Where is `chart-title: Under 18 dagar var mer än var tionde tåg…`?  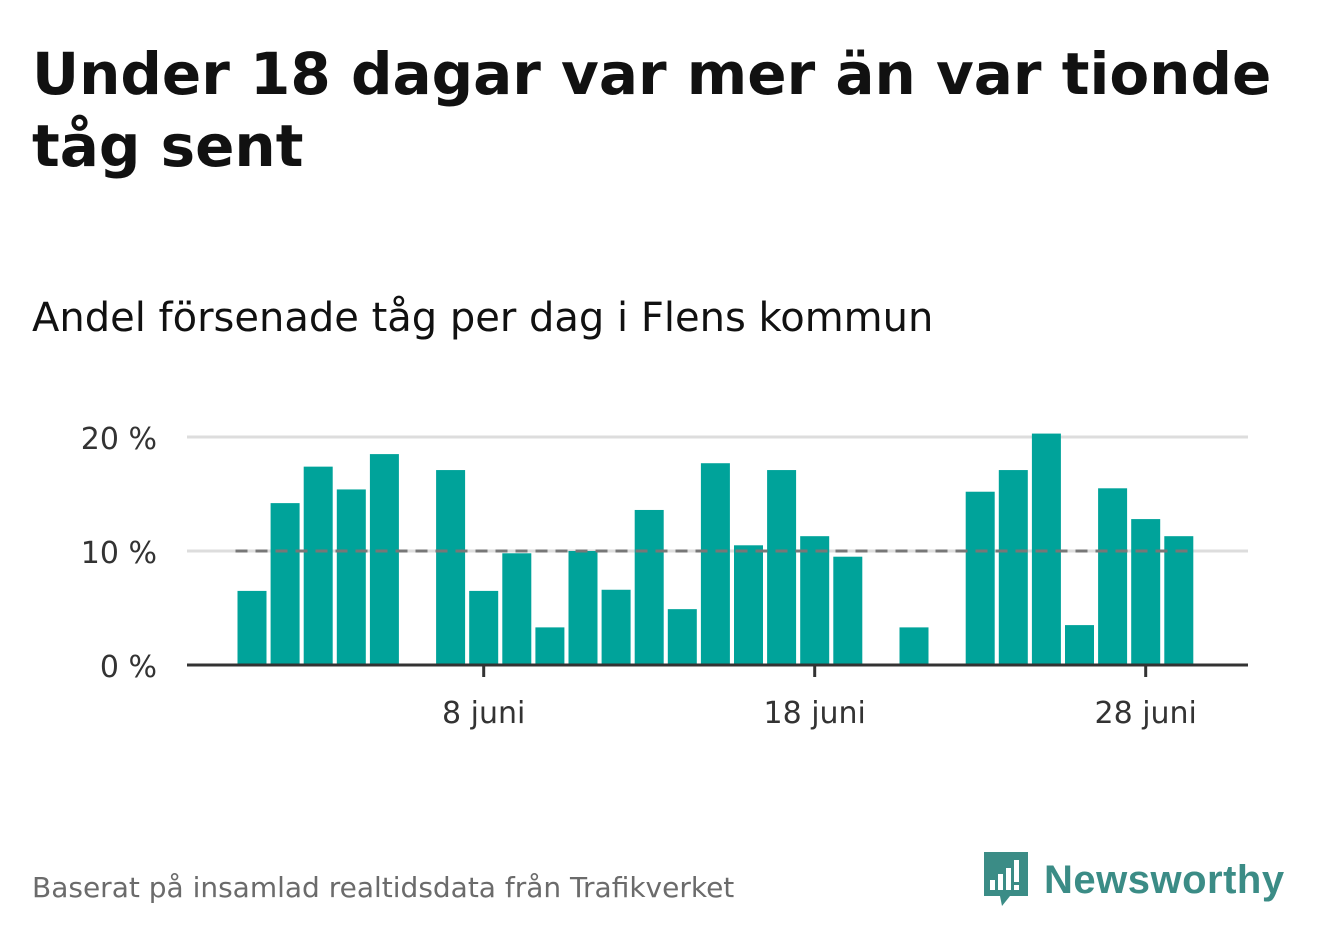
chart-title: Under 18 dagar var mer än var tionde tåg… is located at coordinates (652, 110).